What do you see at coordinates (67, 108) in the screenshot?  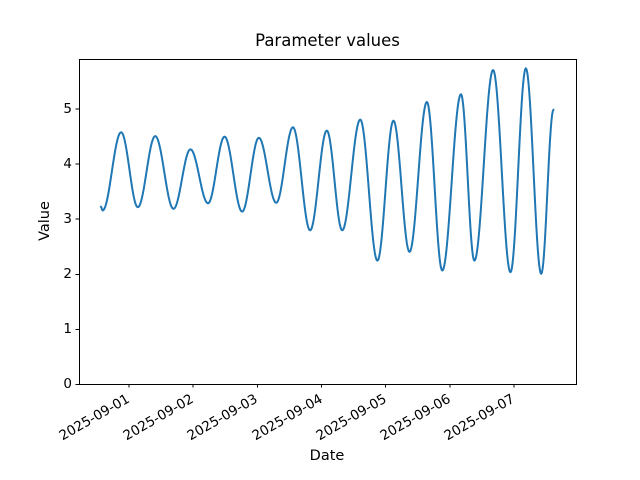 I see `y-tick-label: 5` at bounding box center [67, 108].